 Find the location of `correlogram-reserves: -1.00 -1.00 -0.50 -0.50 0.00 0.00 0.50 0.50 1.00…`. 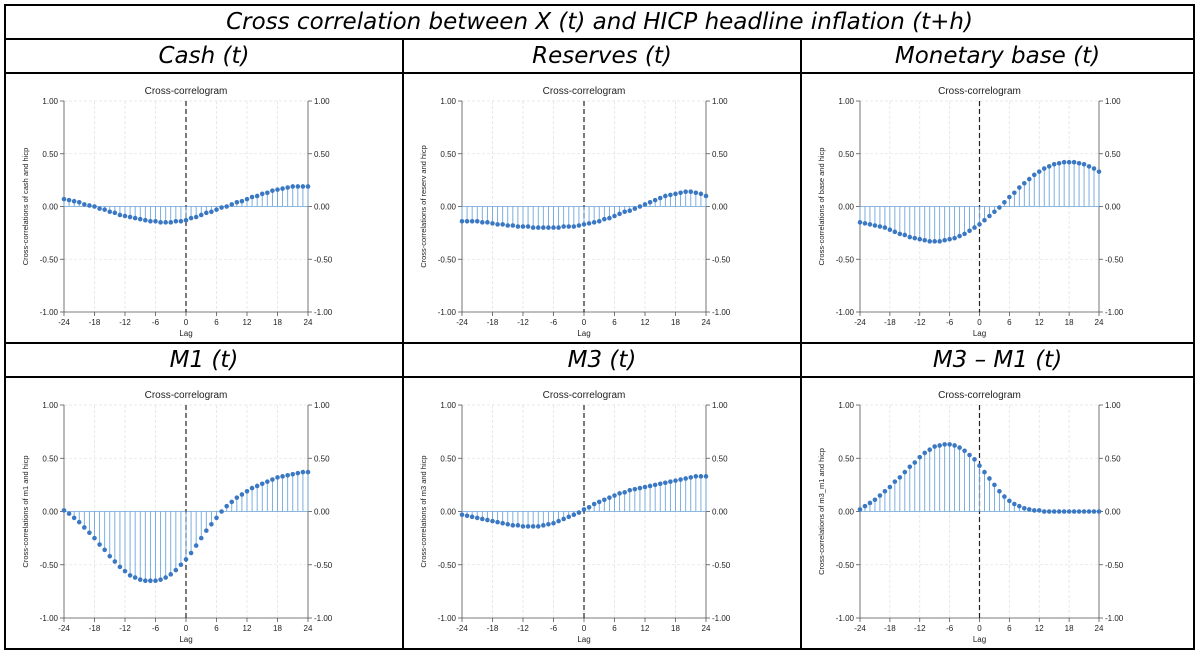

correlogram-reserves: -1.00 -1.00 -0.50 -0.50 0.00 0.00 0.50 0.50 1.00… is located at coordinates (575, 212).